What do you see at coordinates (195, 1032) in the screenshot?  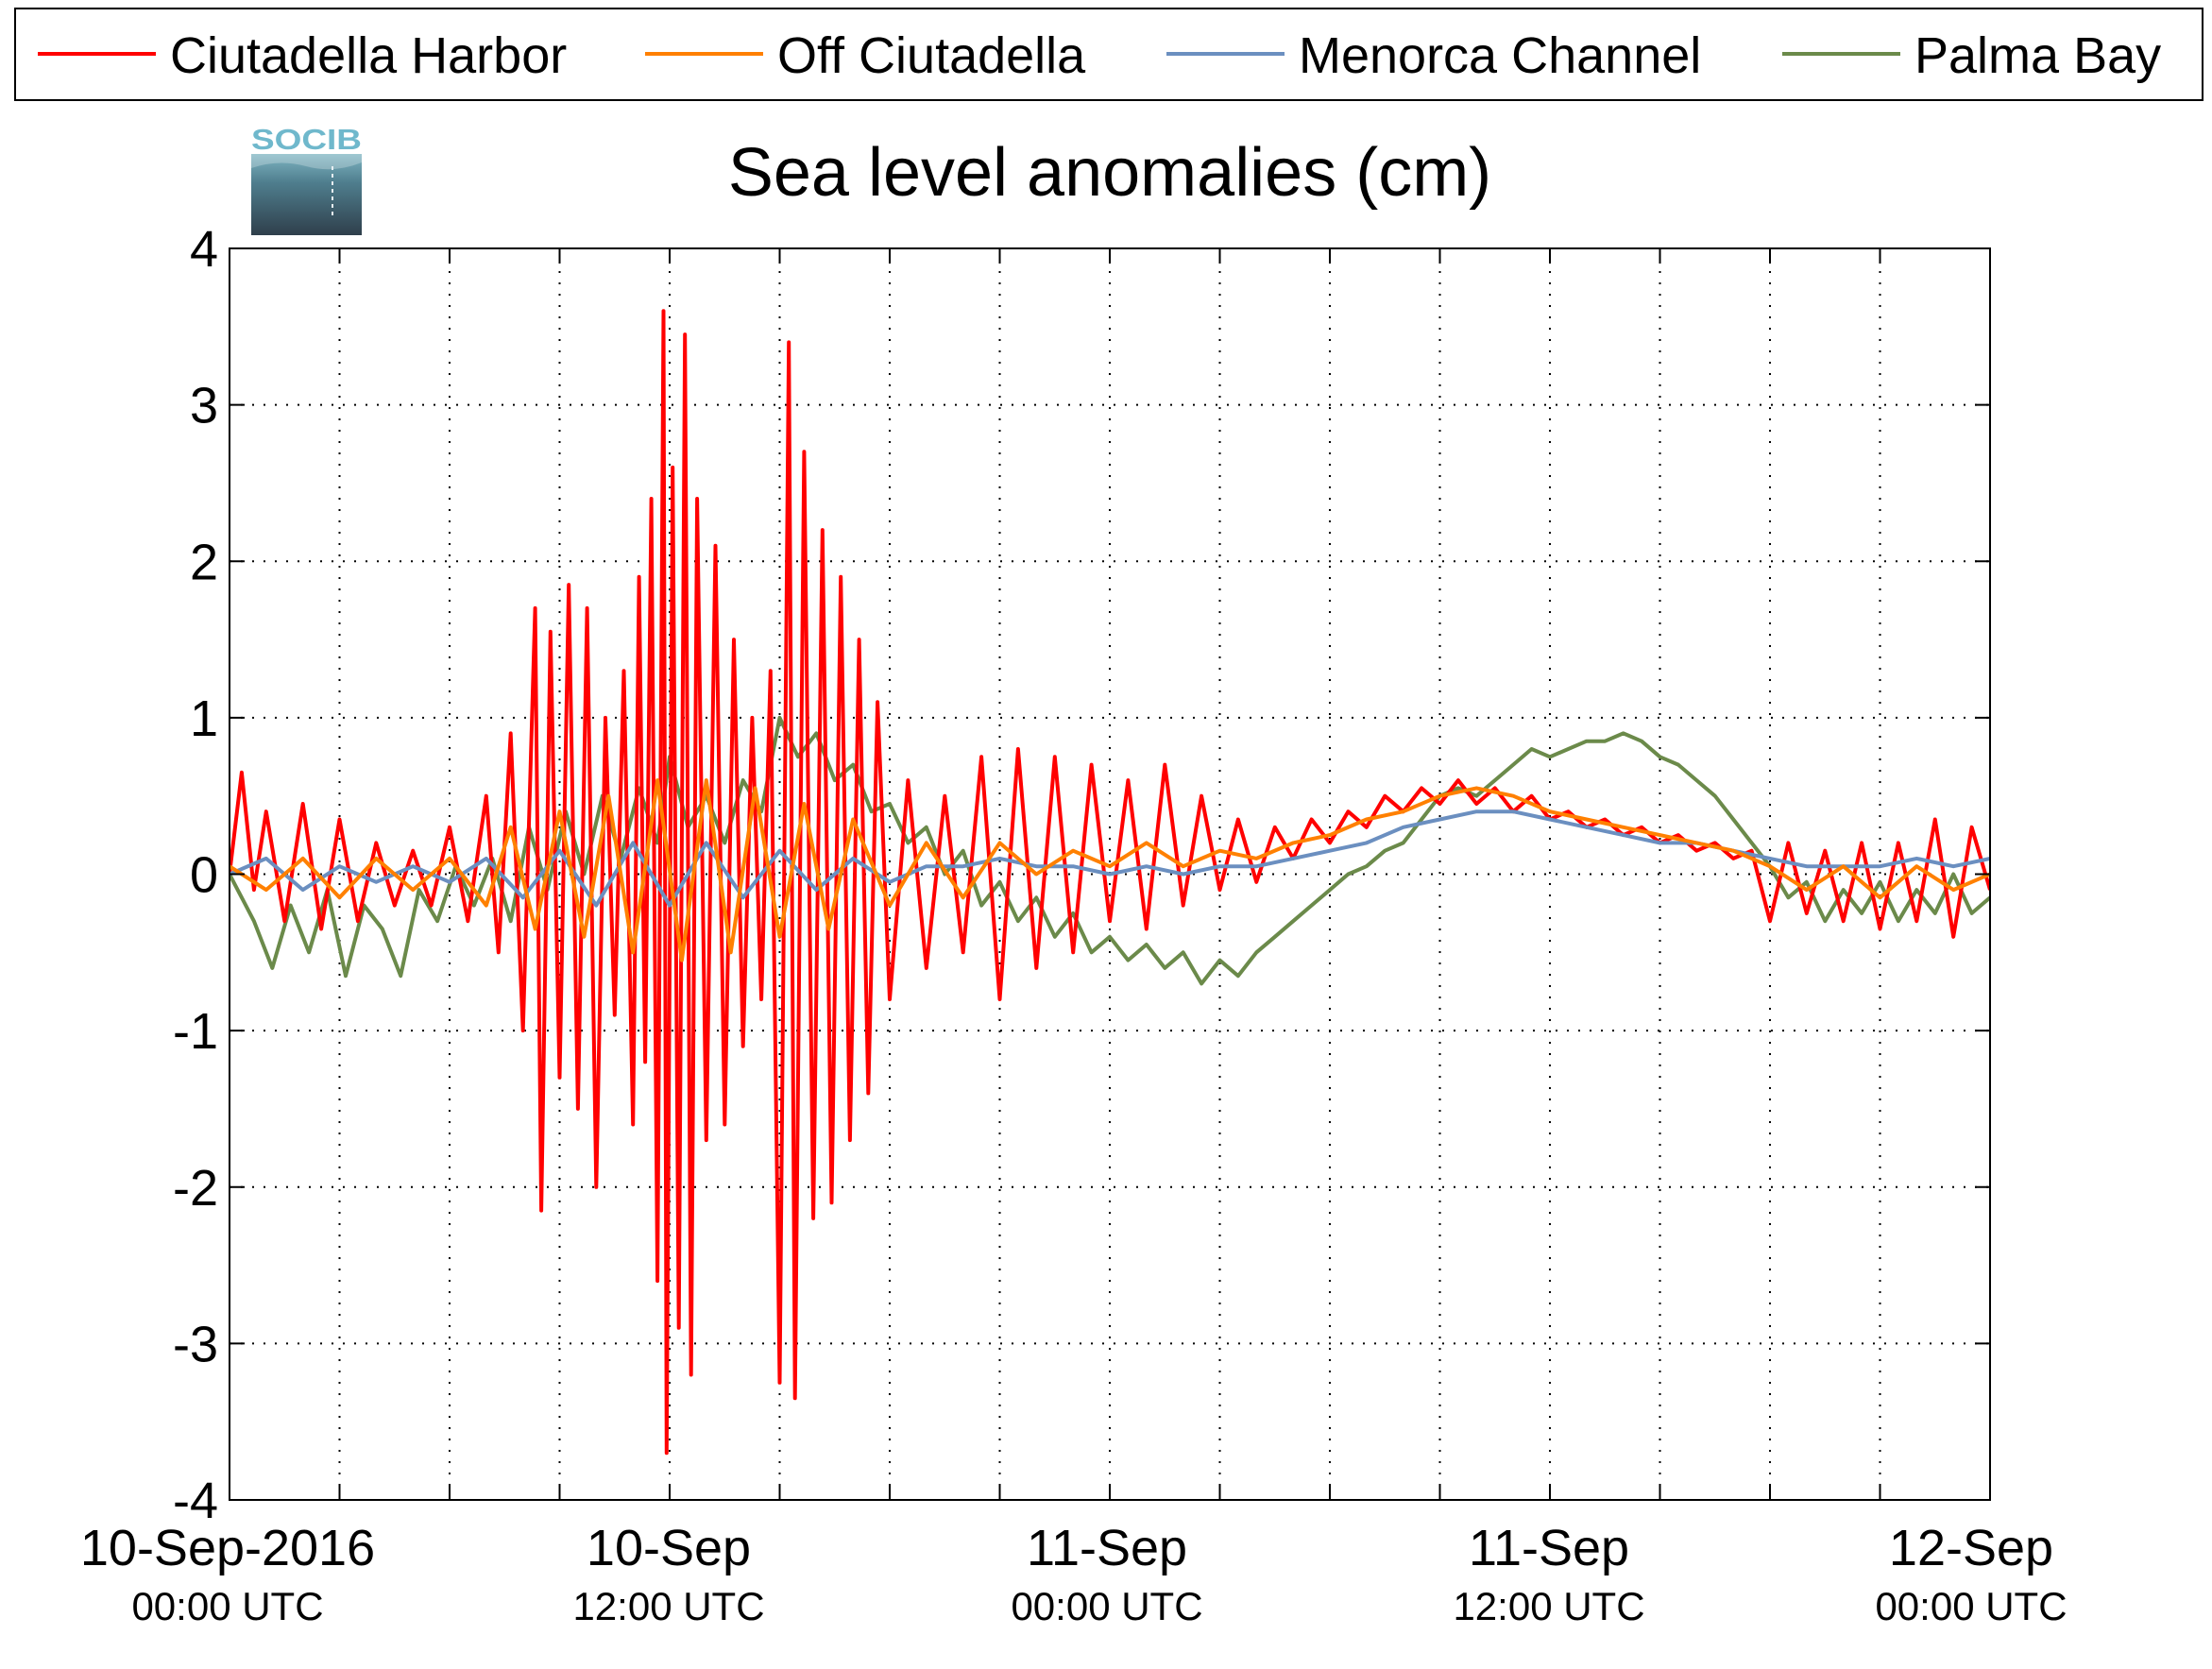 I see `y-tick-label: -1` at bounding box center [195, 1032].